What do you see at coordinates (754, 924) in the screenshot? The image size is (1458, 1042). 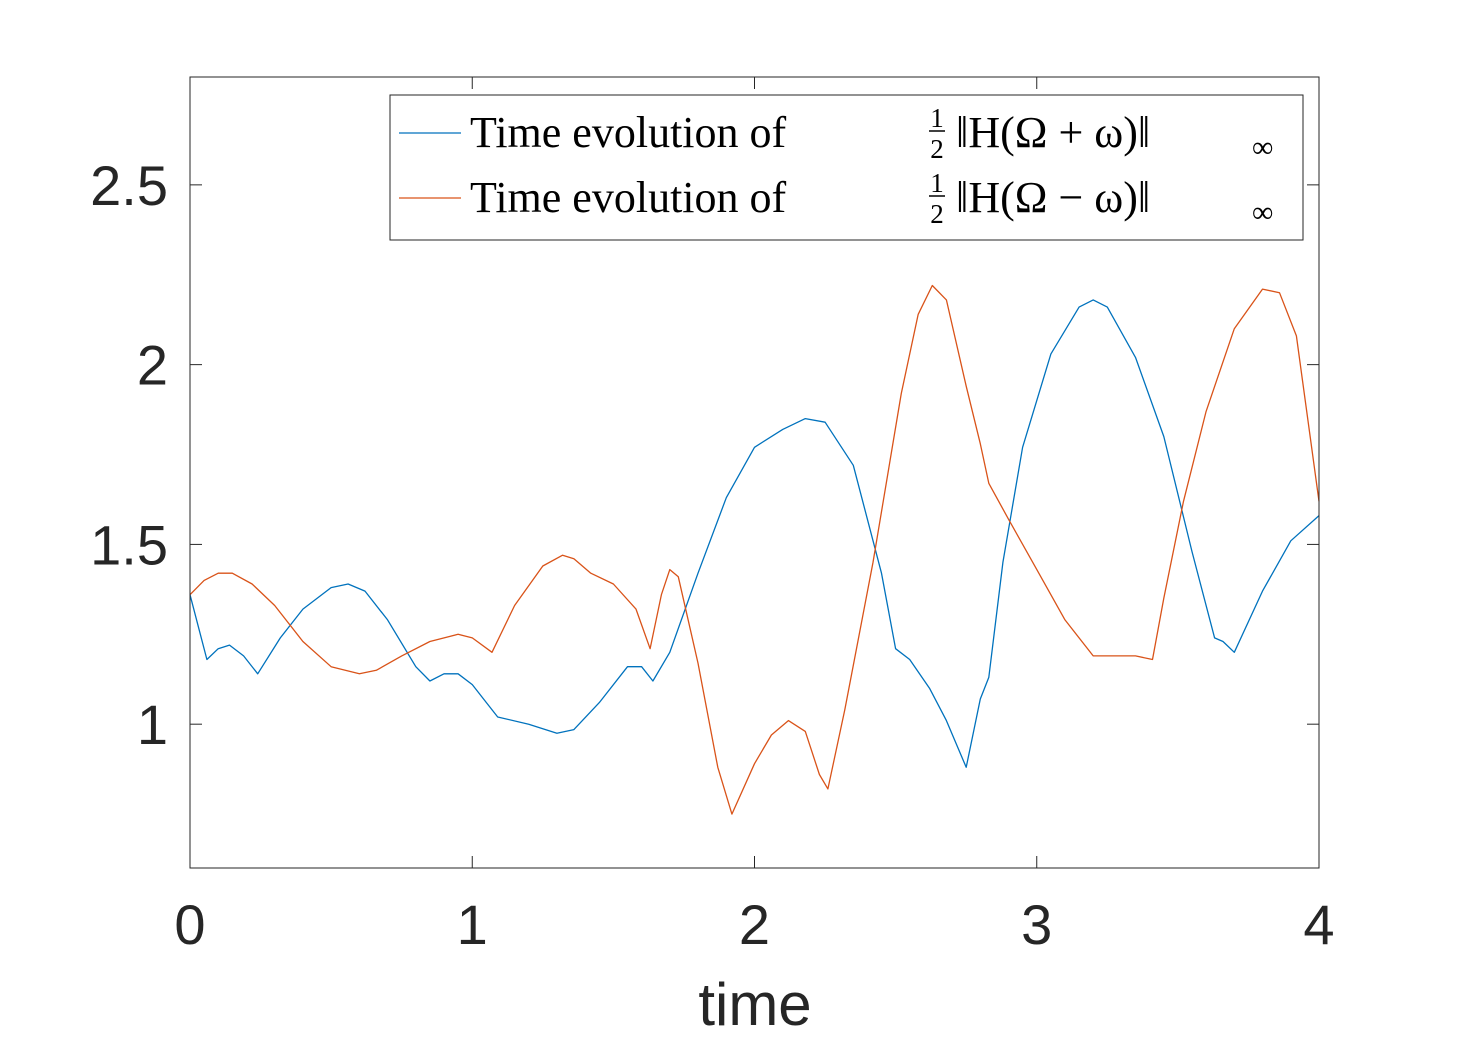 I see `x-tick-label: 2` at bounding box center [754, 924].